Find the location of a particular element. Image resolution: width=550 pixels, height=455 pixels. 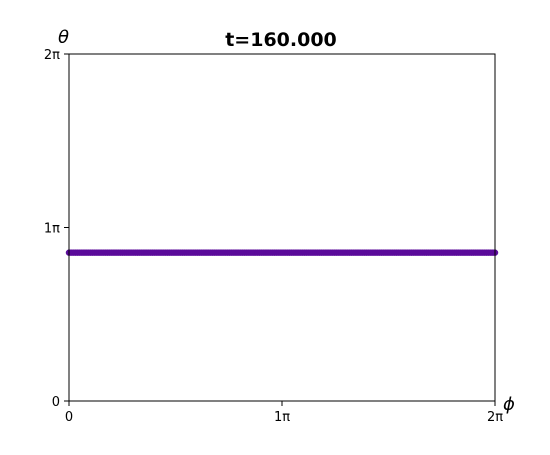

y-tick-label: 0 is located at coordinates (56, 402).